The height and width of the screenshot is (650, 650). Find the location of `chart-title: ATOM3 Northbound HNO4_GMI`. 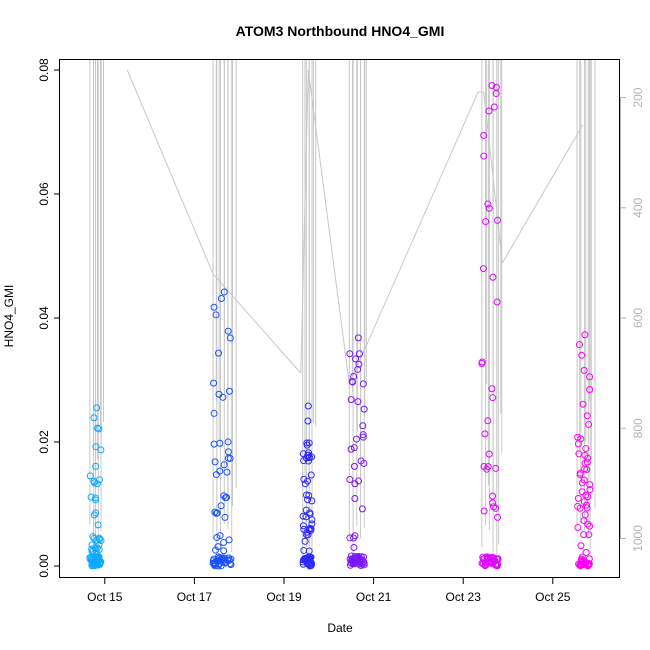

chart-title: ATOM3 Northbound HNO4_GMI is located at coordinates (340, 31).